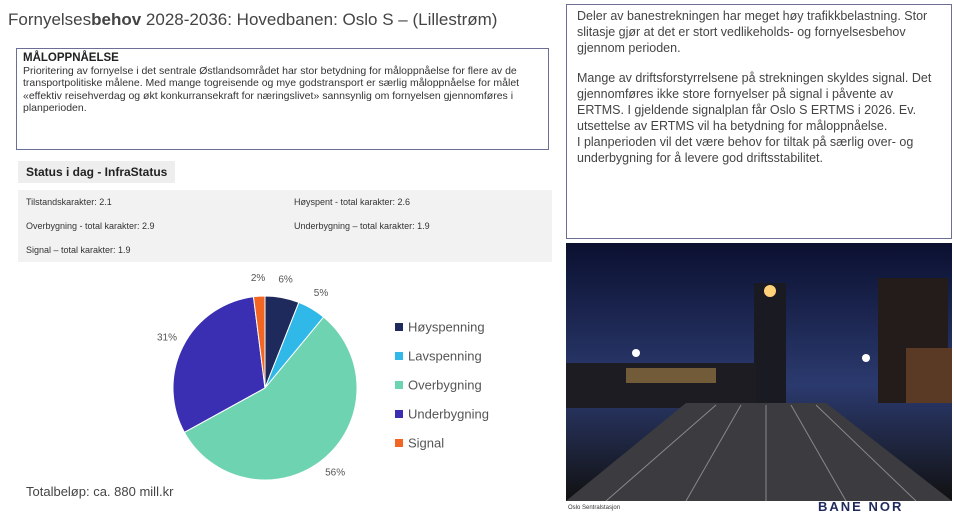 The image size is (954, 517). I want to click on photo-caption: Oslo Sentralstasjon, so click(594, 508).